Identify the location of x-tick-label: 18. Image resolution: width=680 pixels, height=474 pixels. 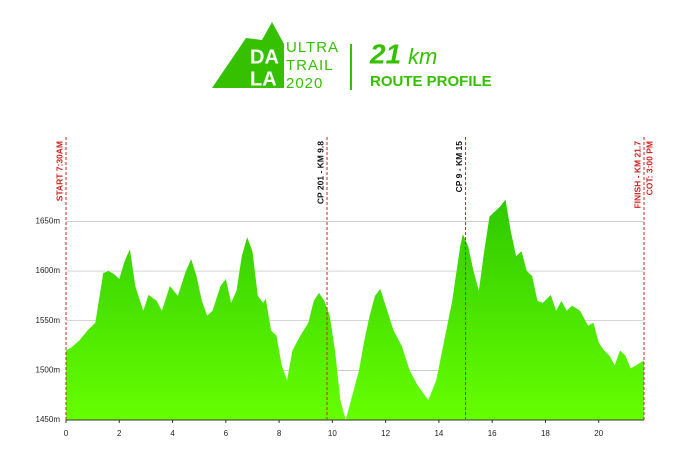
(545, 433).